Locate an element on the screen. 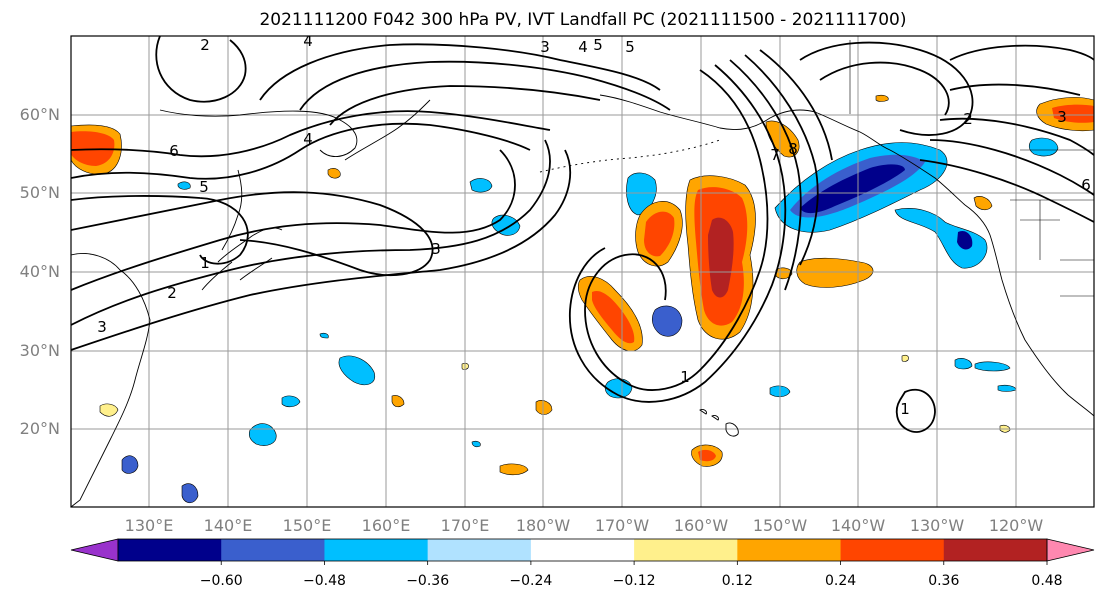 This screenshot has width=1105, height=601. lon-label: 170°W is located at coordinates (622, 525).